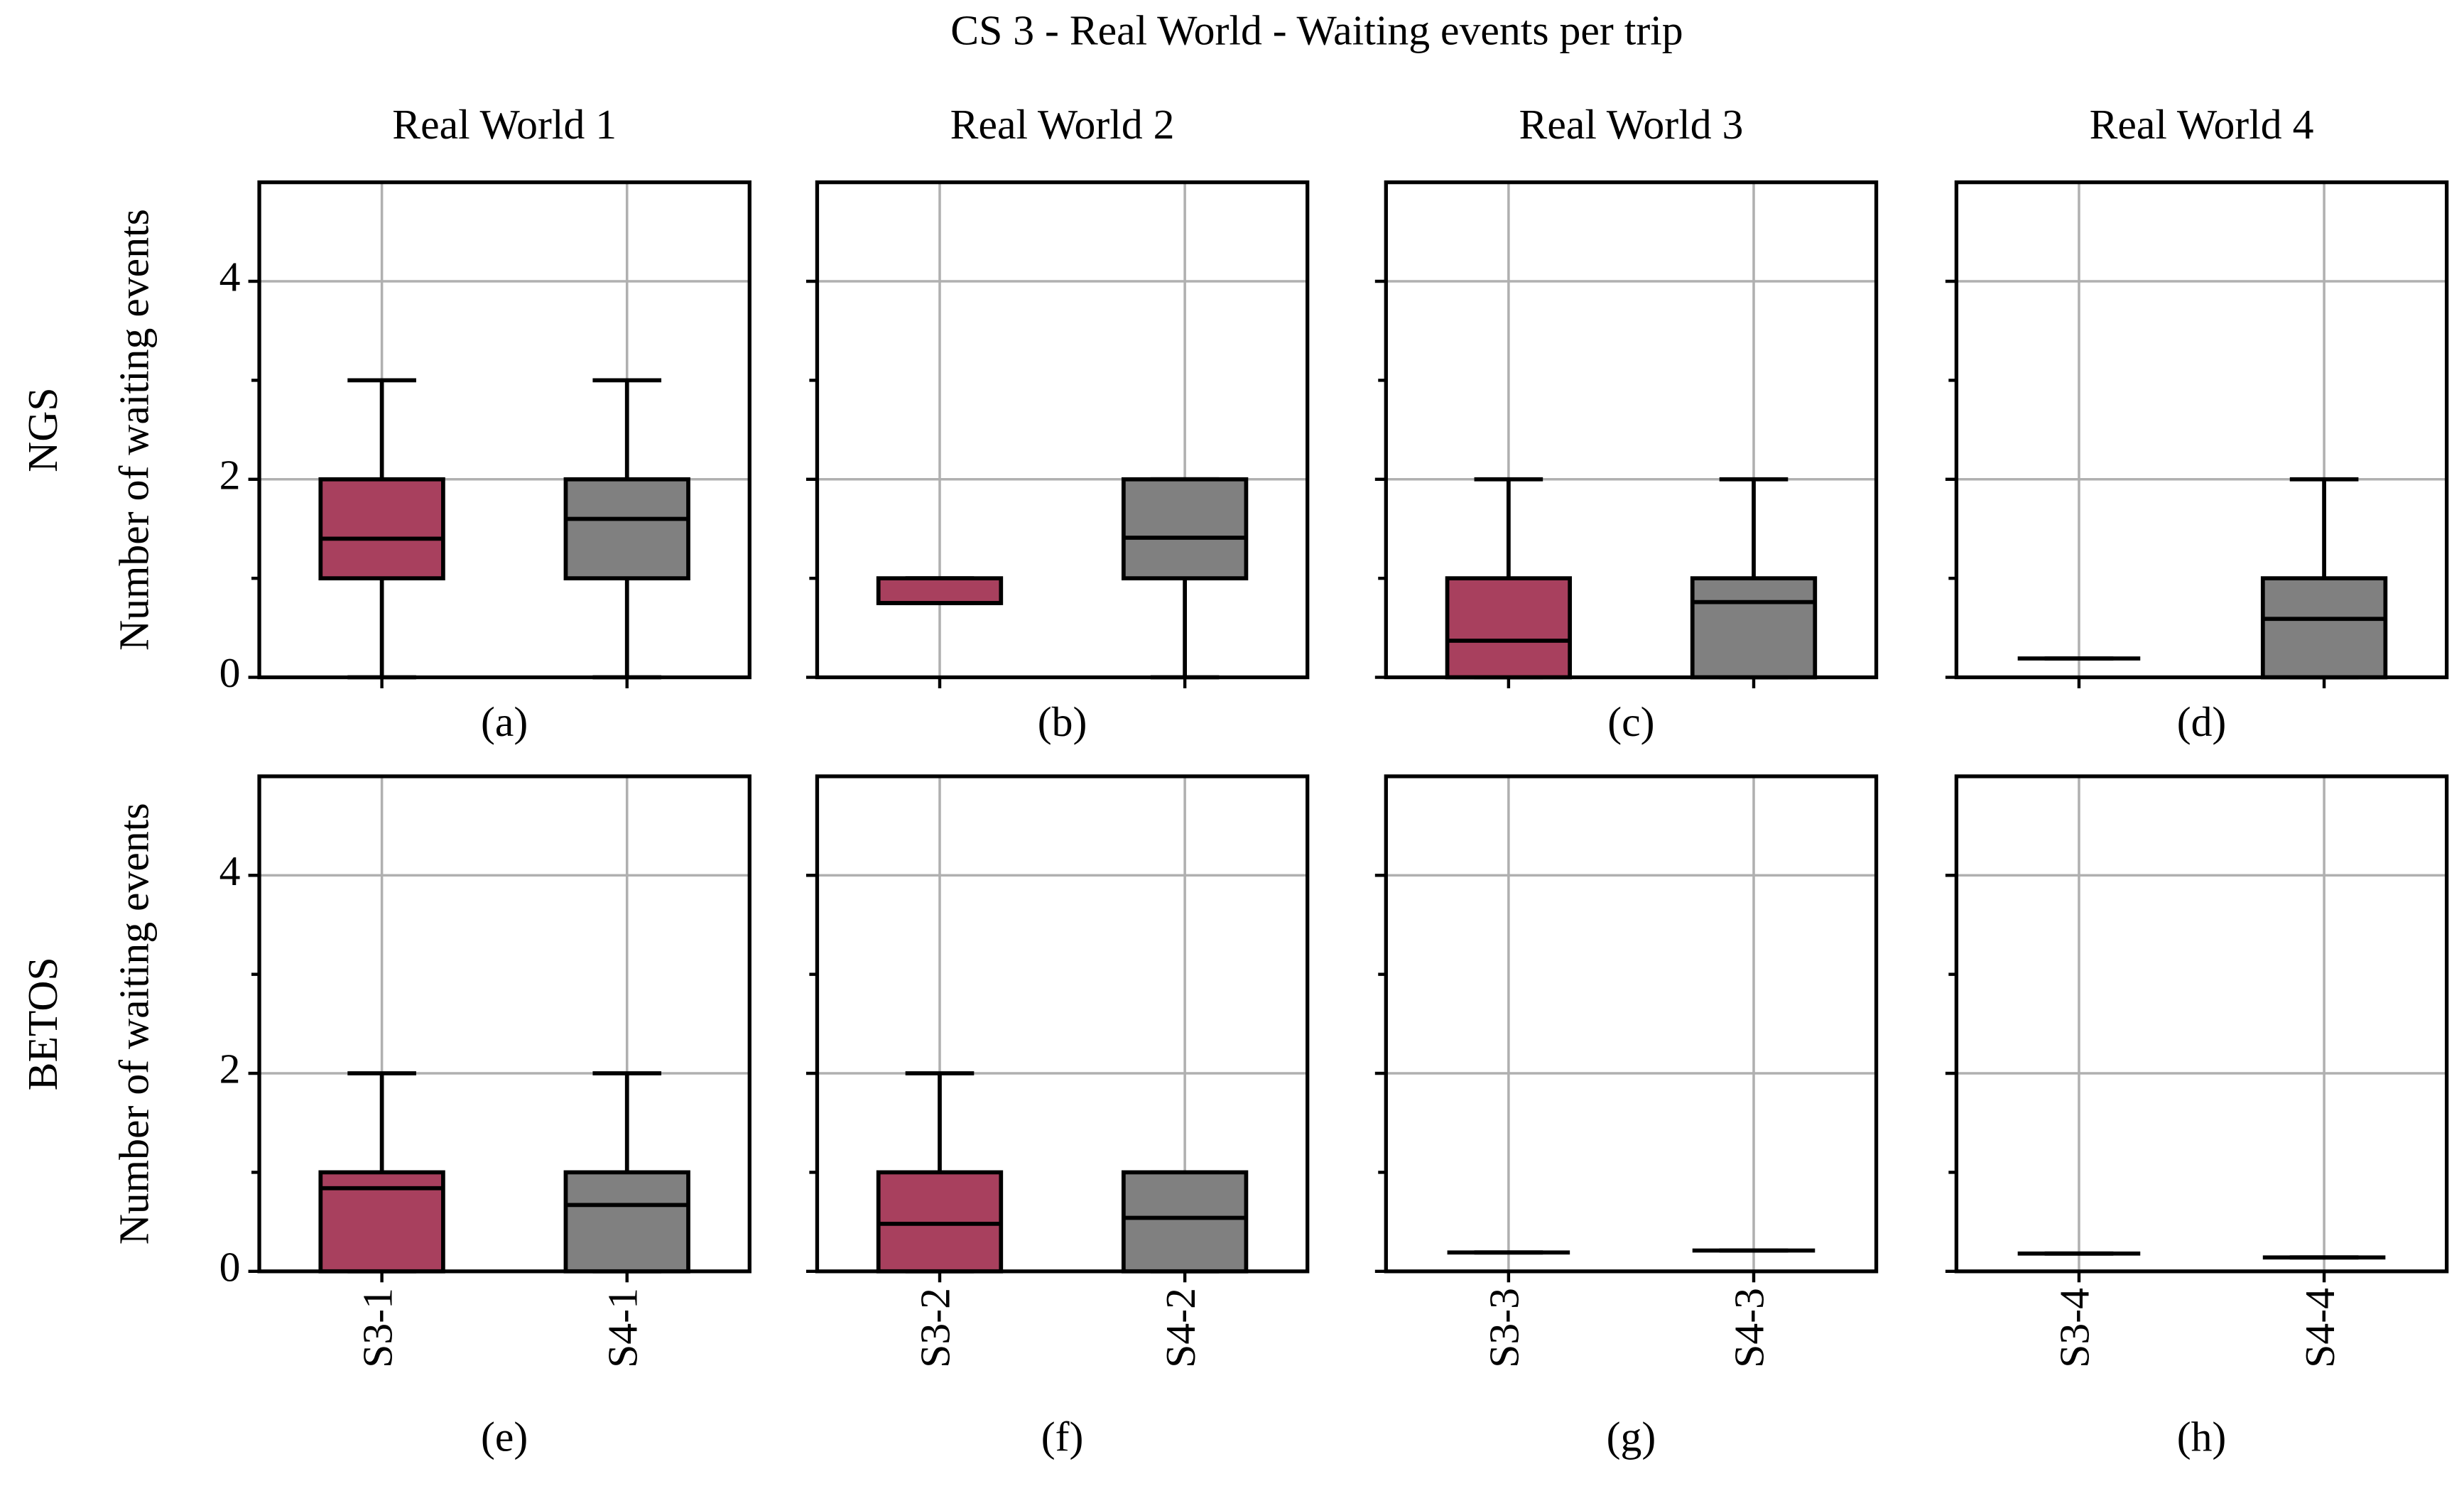  Describe the element at coordinates (2202, 125) in the screenshot. I see `panel-title: Real World 4` at that location.